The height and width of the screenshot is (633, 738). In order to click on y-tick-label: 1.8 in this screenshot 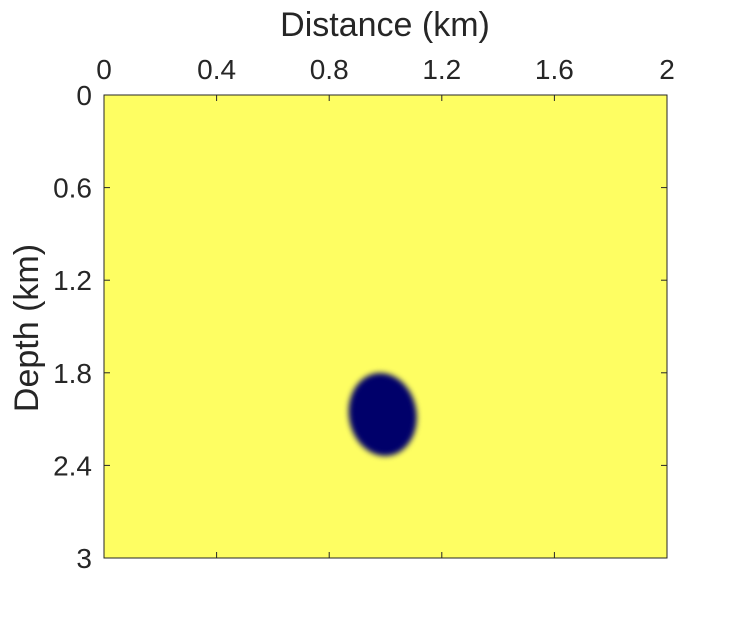, I will do `click(72, 373)`.